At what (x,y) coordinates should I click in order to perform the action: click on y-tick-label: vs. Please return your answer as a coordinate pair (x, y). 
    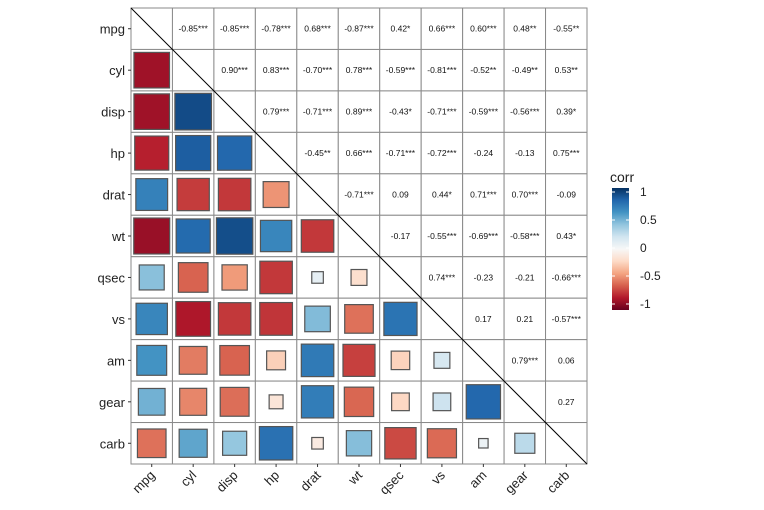
    Looking at the image, I should click on (119, 319).